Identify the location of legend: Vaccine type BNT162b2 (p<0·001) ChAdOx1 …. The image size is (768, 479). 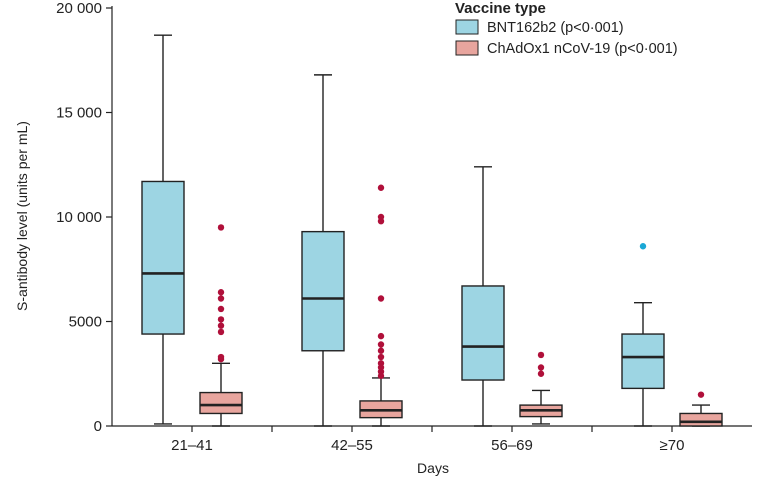
(566, 28).